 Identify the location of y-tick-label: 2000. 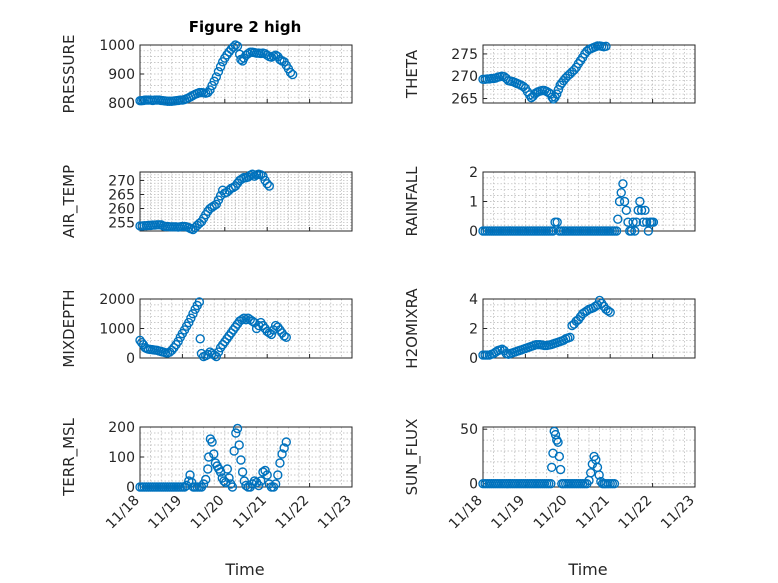
(117, 300).